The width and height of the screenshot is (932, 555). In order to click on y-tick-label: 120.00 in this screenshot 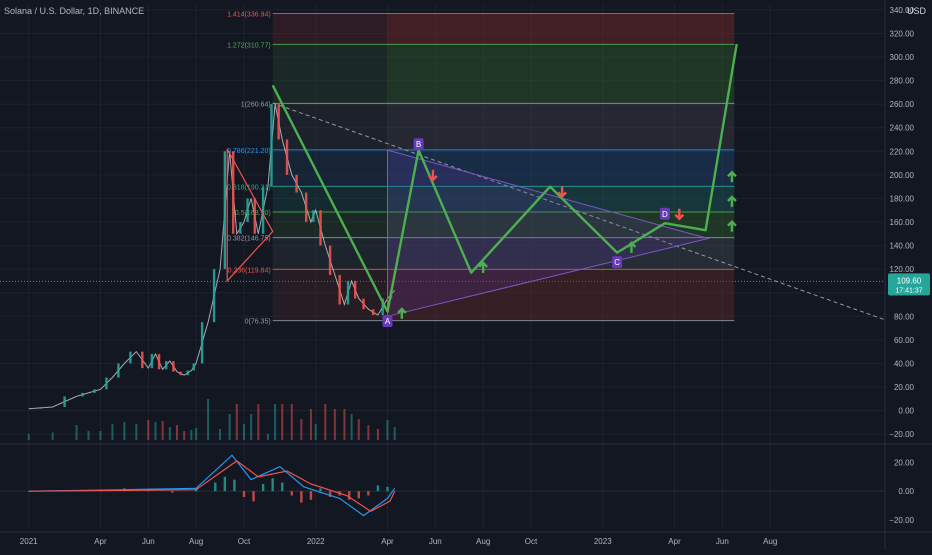, I will do `click(902, 269)`.